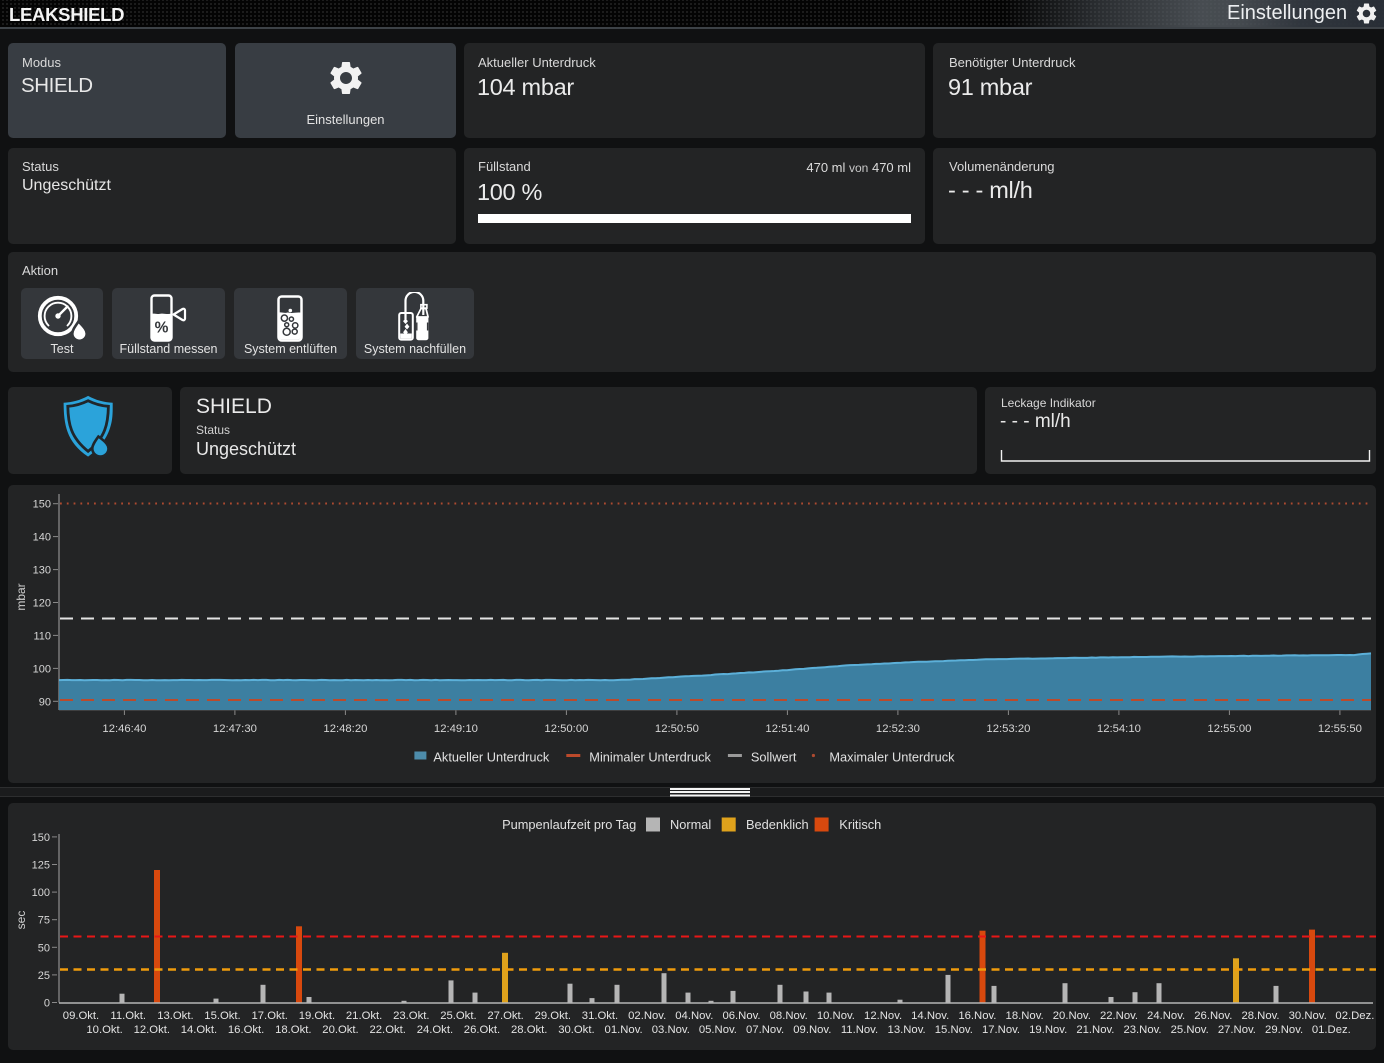  What do you see at coordinates (44, 948) in the screenshot?
I see `svg-text: 50` at bounding box center [44, 948].